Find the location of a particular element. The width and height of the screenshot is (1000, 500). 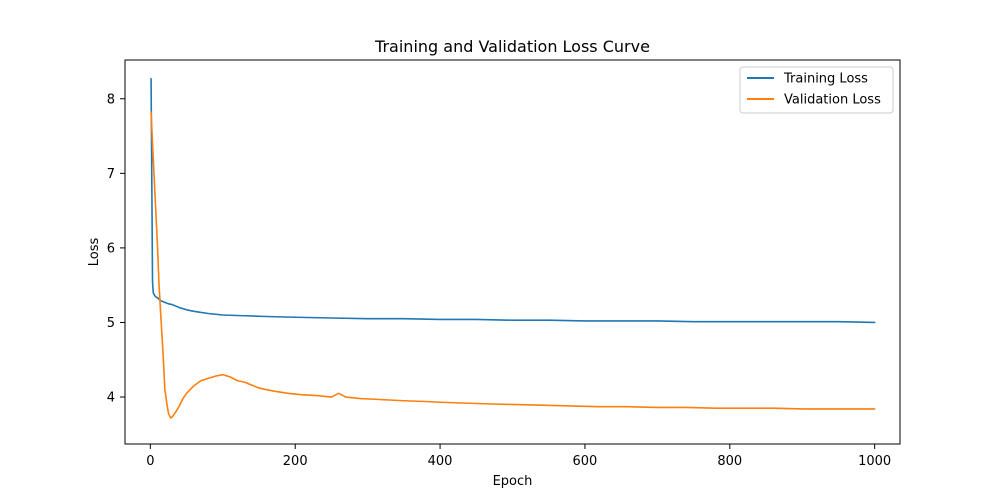

y-tick-label: 6 is located at coordinates (111, 248).